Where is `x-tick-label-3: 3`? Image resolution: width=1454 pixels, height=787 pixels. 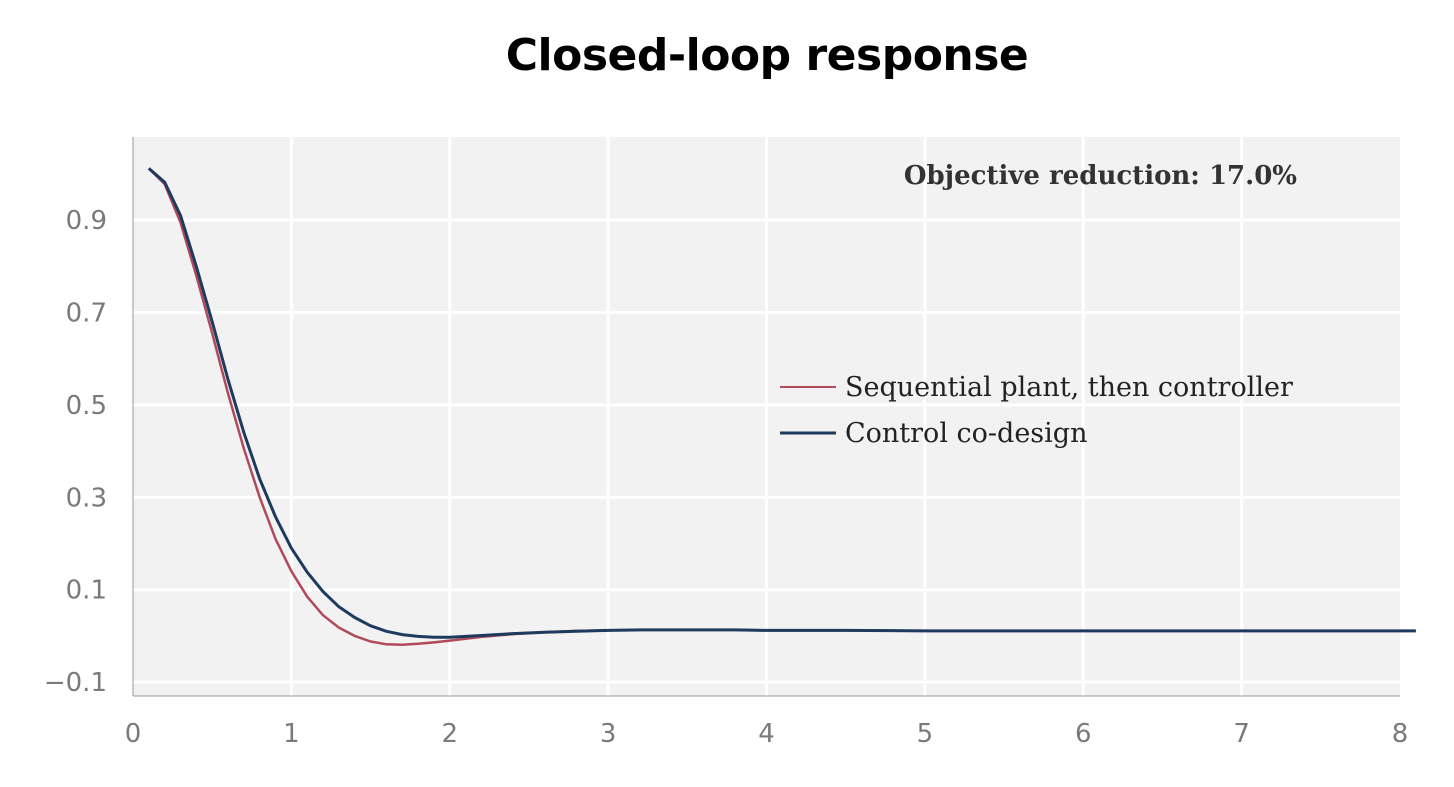 x-tick-label-3: 3 is located at coordinates (608, 734).